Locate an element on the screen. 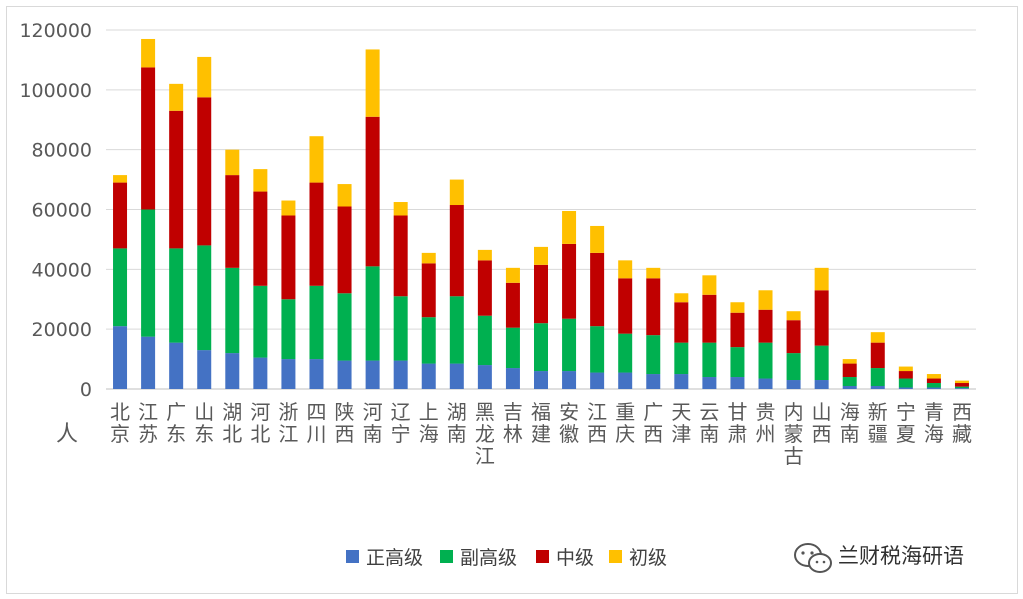  x-tick-label: 陕西 is located at coordinates (345, 423).